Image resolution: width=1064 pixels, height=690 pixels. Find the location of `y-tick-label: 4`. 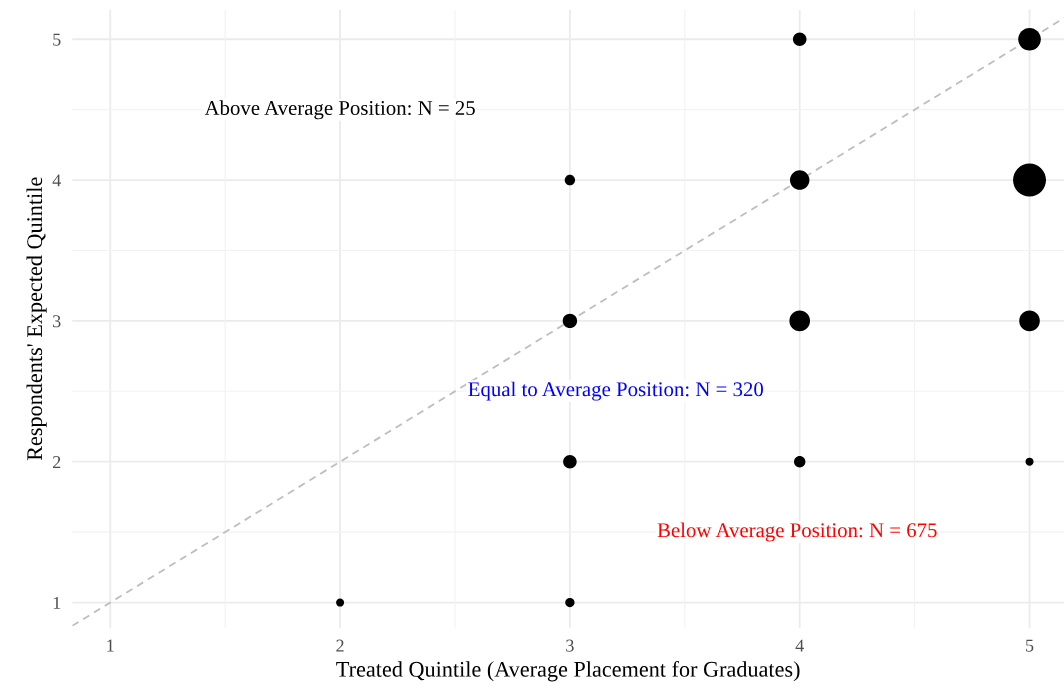

y-tick-label: 4 is located at coordinates (56, 180).